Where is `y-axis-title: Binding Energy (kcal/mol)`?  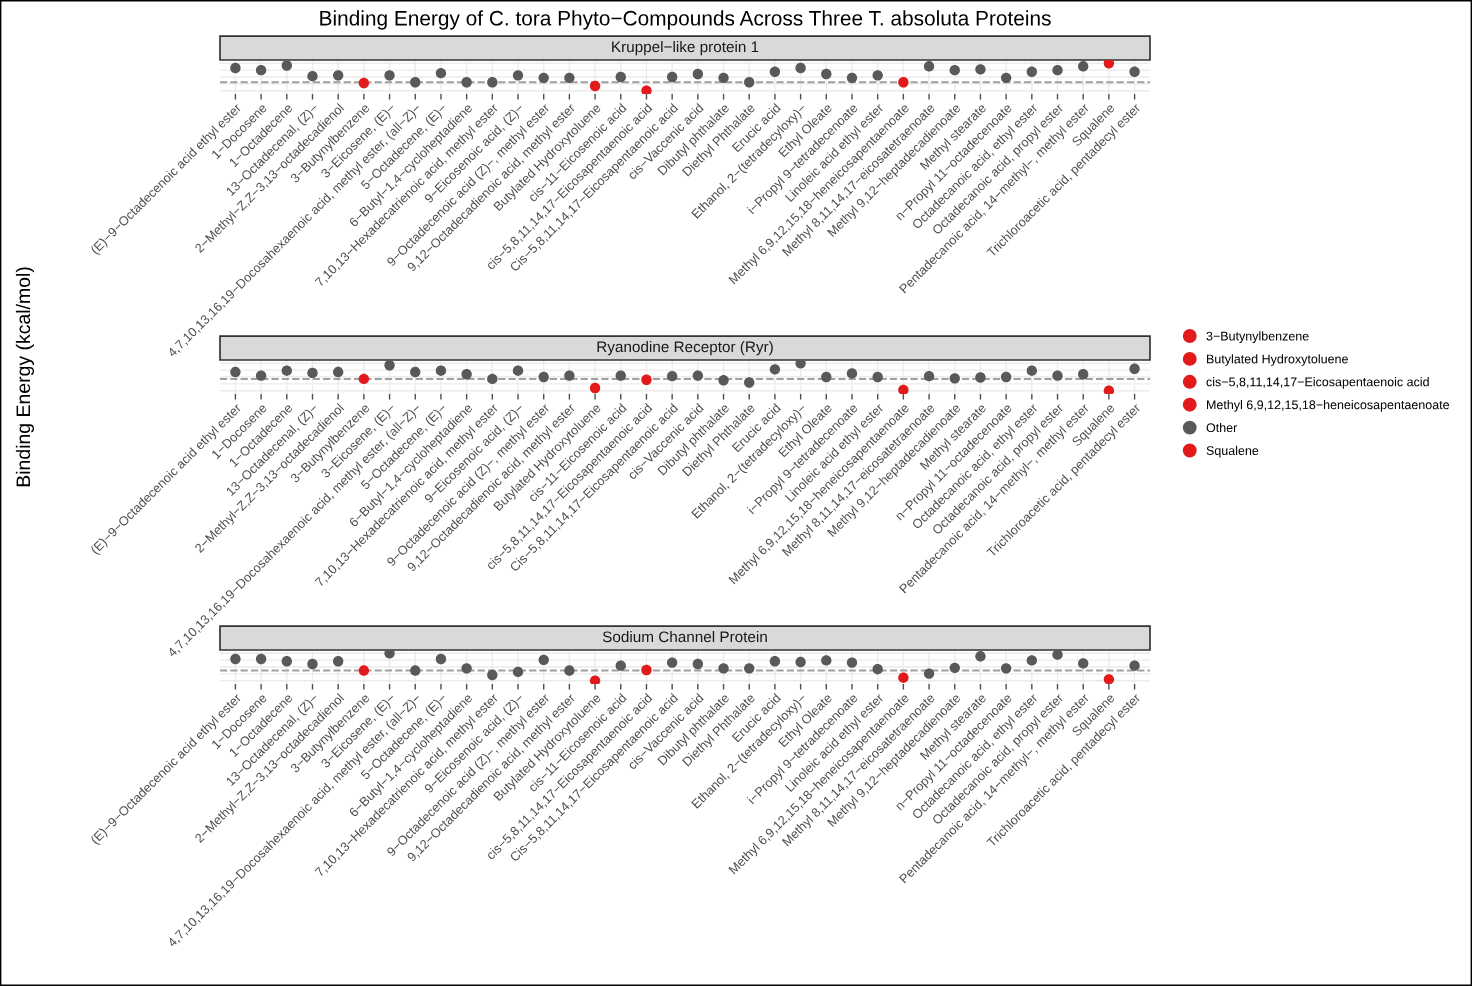 y-axis-title: Binding Energy (kcal/mol) is located at coordinates (24, 377).